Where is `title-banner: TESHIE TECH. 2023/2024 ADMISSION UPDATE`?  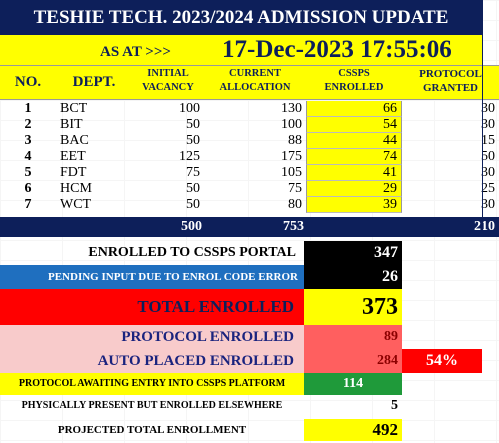
title-banner: TESHIE TECH. 2023/2024 ADMISSION UPDATE is located at coordinates (241, 17).